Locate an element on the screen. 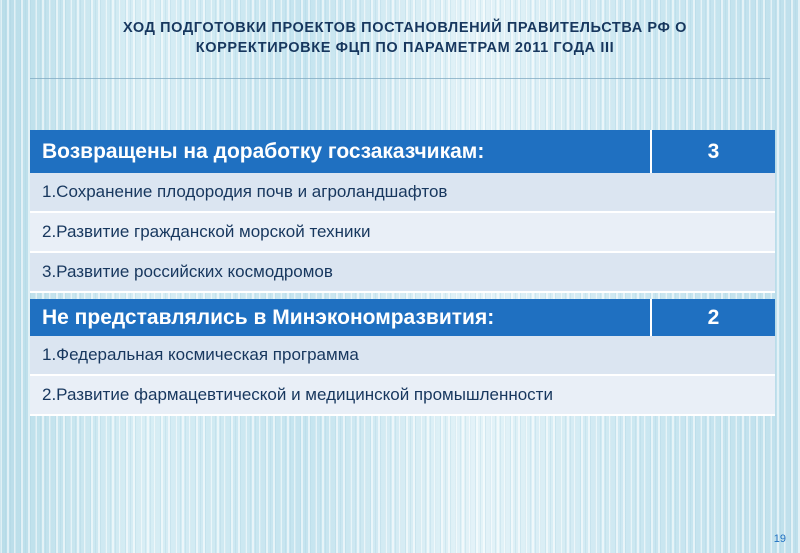 Image resolution: width=800 pixels, height=553 pixels. table-row: 3.Развитие российских космодромов is located at coordinates (402, 273).